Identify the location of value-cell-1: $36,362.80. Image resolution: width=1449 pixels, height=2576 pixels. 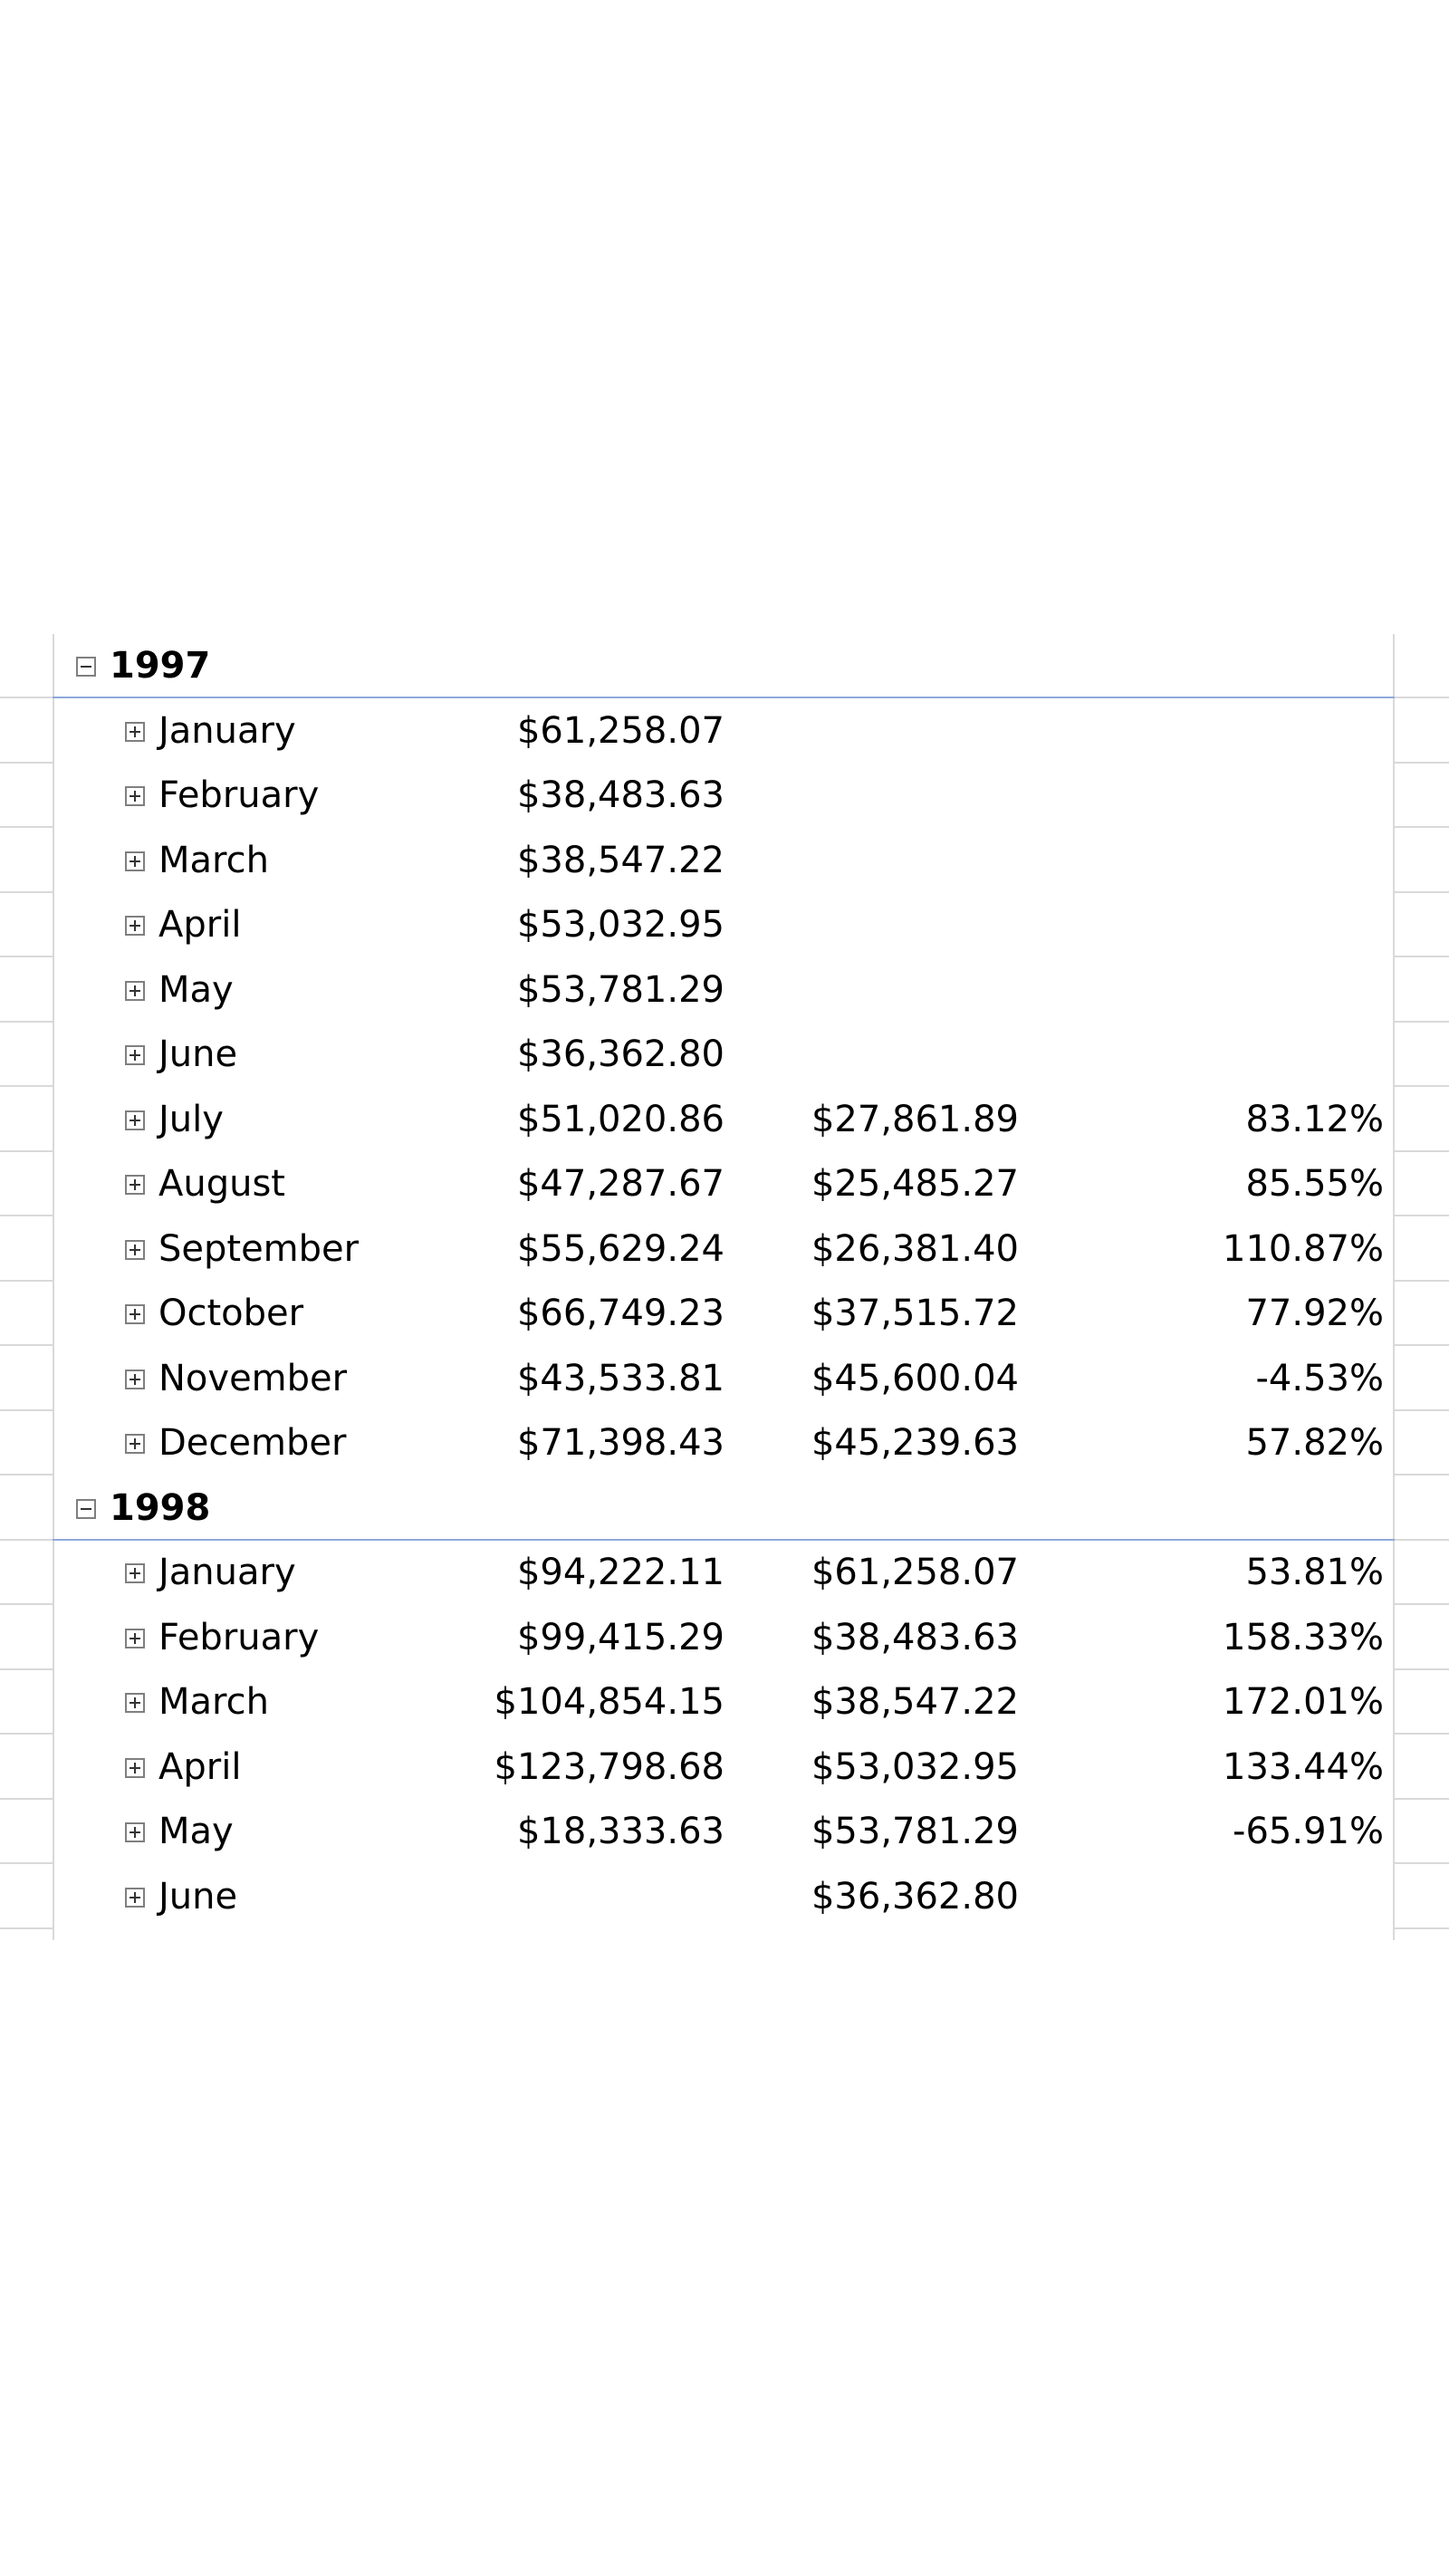
(620, 1054).